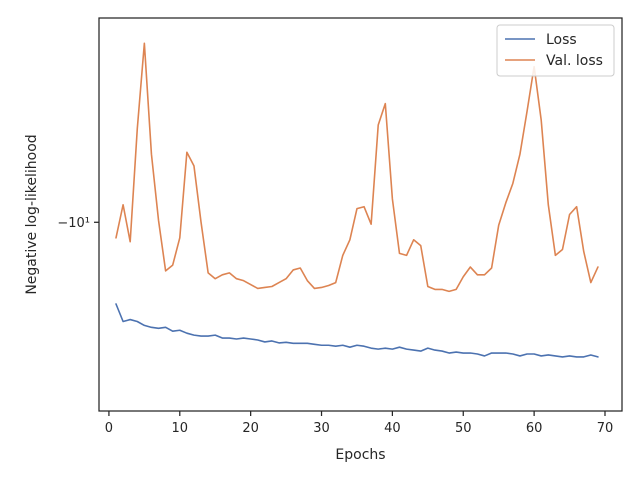  I want to click on legend: Loss Val. loss, so click(555, 50).